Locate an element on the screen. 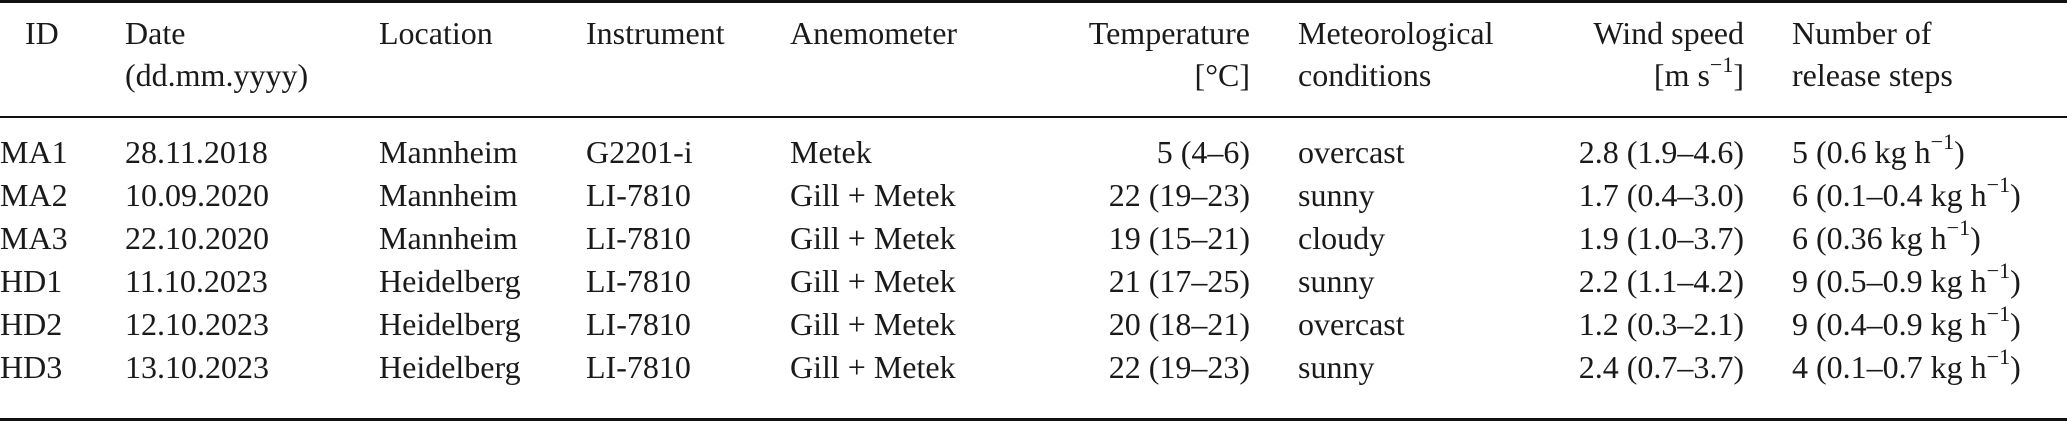 This screenshot has width=2067, height=423. cell-date: 10.09.2020 is located at coordinates (197, 195).